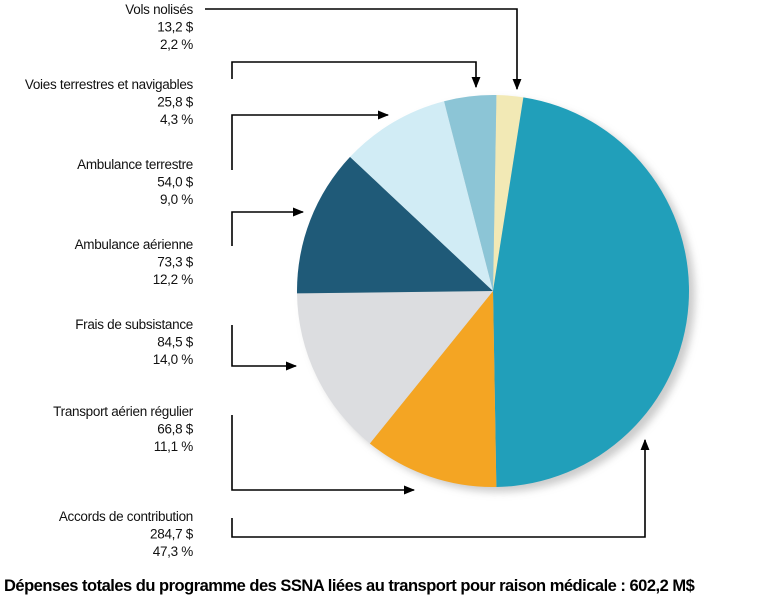 The image size is (780, 603). What do you see at coordinates (109, 84) in the screenshot?
I see `slice-label-name: Voies terrestres et navigables` at bounding box center [109, 84].